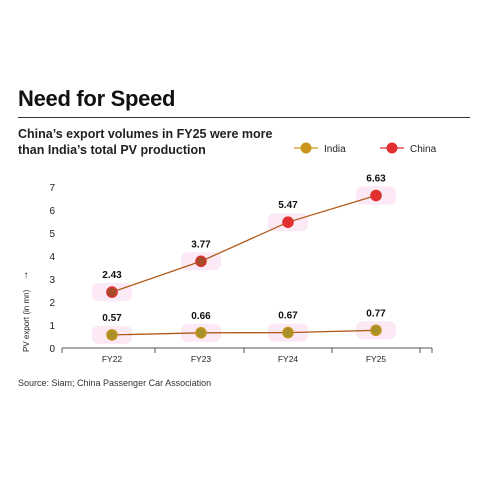 This screenshot has height=480, width=480. What do you see at coordinates (52, 257) in the screenshot?
I see `y-tick-label: 4` at bounding box center [52, 257].